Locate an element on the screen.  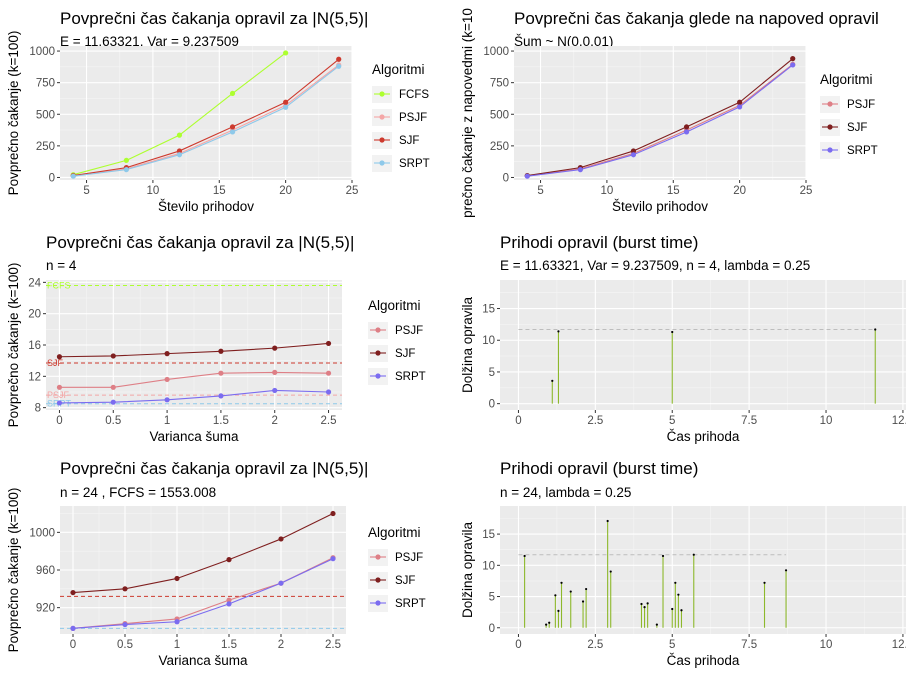
y-tick-label: 750 is located at coordinates (499, 84).